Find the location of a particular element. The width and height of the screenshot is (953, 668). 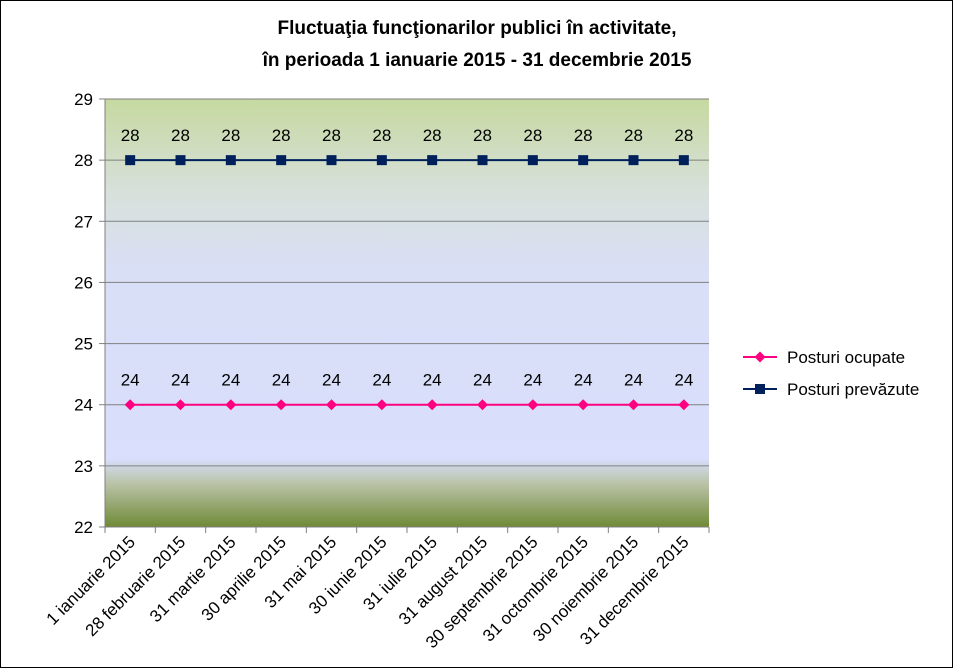

y-tick-label: 25 is located at coordinates (83, 344).